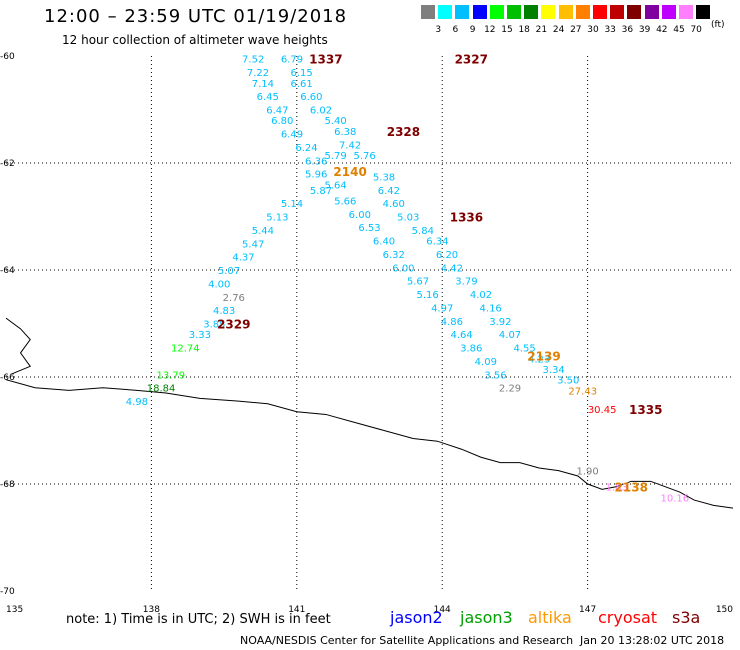 Image resolution: width=740 pixels, height=650 pixels. I want to click on wave-height-value: 6.32, so click(394, 255).